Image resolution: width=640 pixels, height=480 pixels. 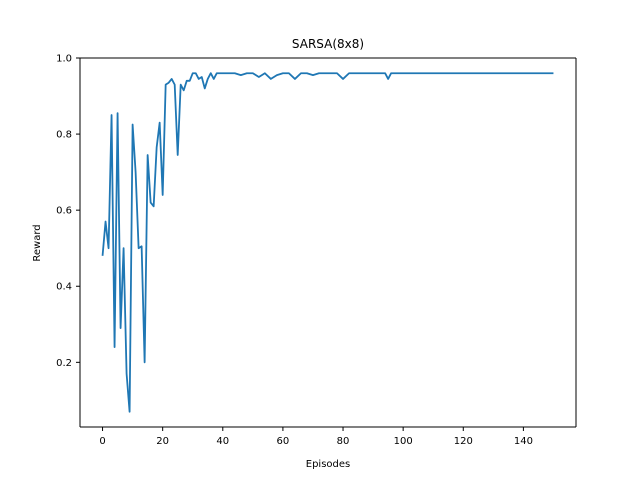 I want to click on y-tick-label-0.2: 0.2, so click(x=64, y=363).